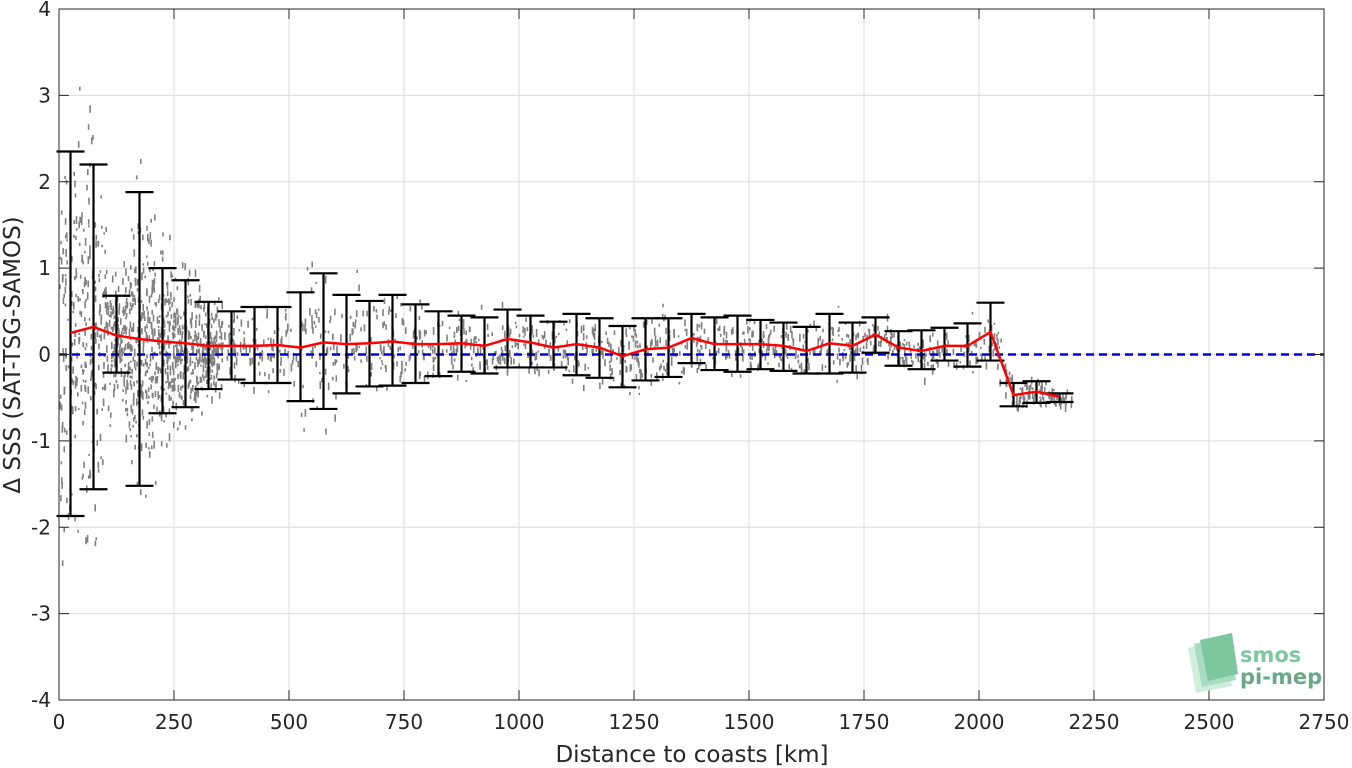 This screenshot has height=768, width=1352. Describe the element at coordinates (174, 722) in the screenshot. I see `x-tick-label: 250` at that location.